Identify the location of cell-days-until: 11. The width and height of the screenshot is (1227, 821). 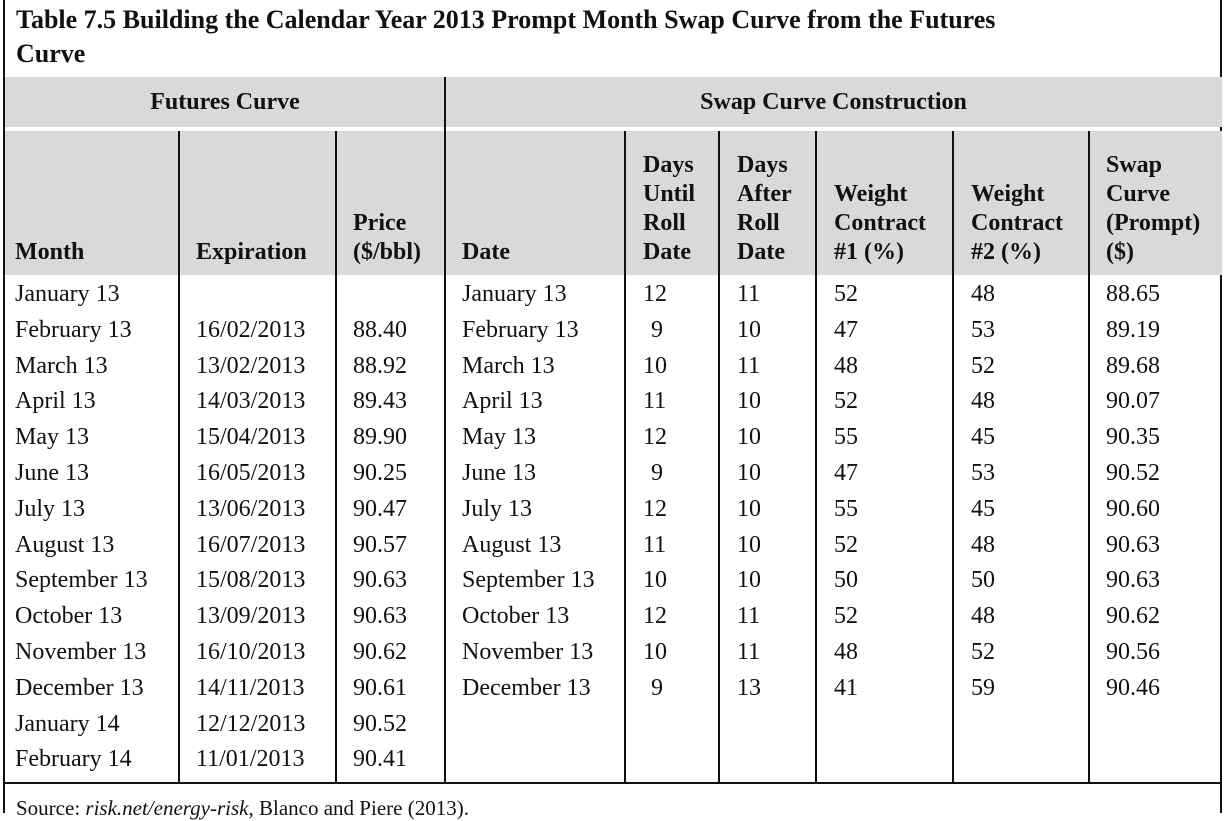
(655, 401).